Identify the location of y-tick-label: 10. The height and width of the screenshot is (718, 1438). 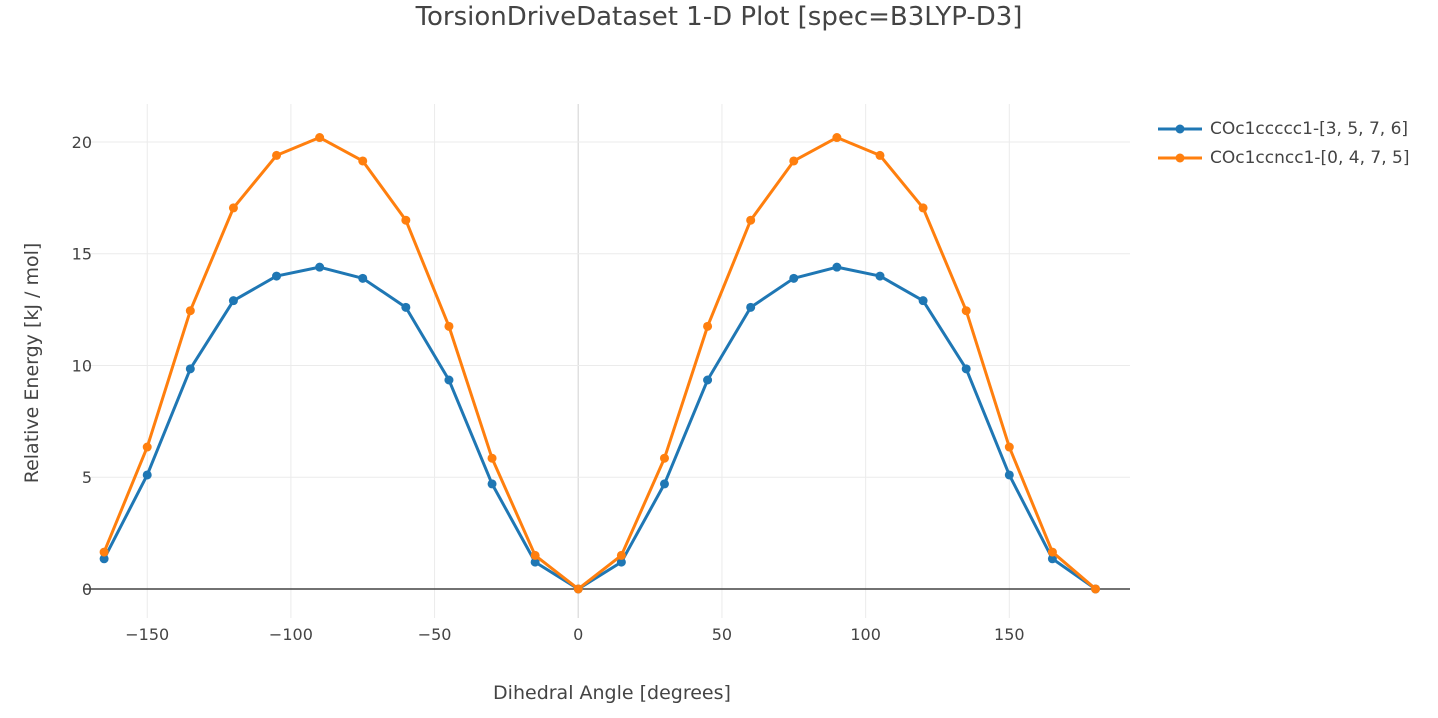
(82, 365).